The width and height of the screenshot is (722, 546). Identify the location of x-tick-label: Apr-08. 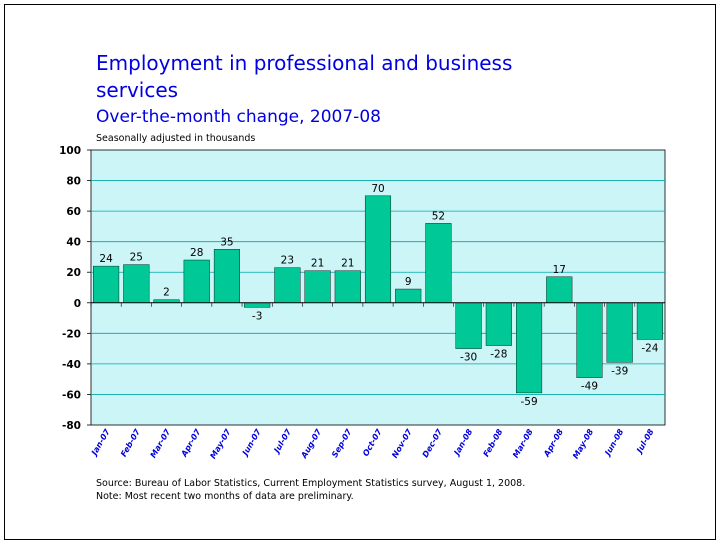
(554, 443).